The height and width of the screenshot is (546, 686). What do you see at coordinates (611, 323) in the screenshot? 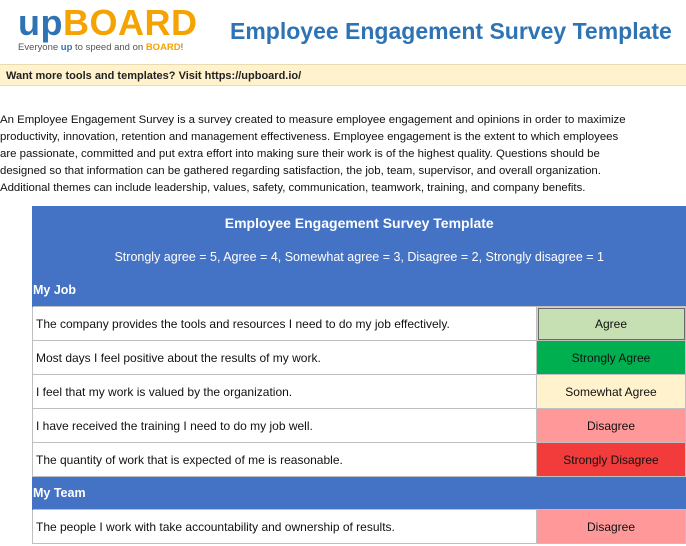
I see `answer-select: Agree` at bounding box center [611, 323].